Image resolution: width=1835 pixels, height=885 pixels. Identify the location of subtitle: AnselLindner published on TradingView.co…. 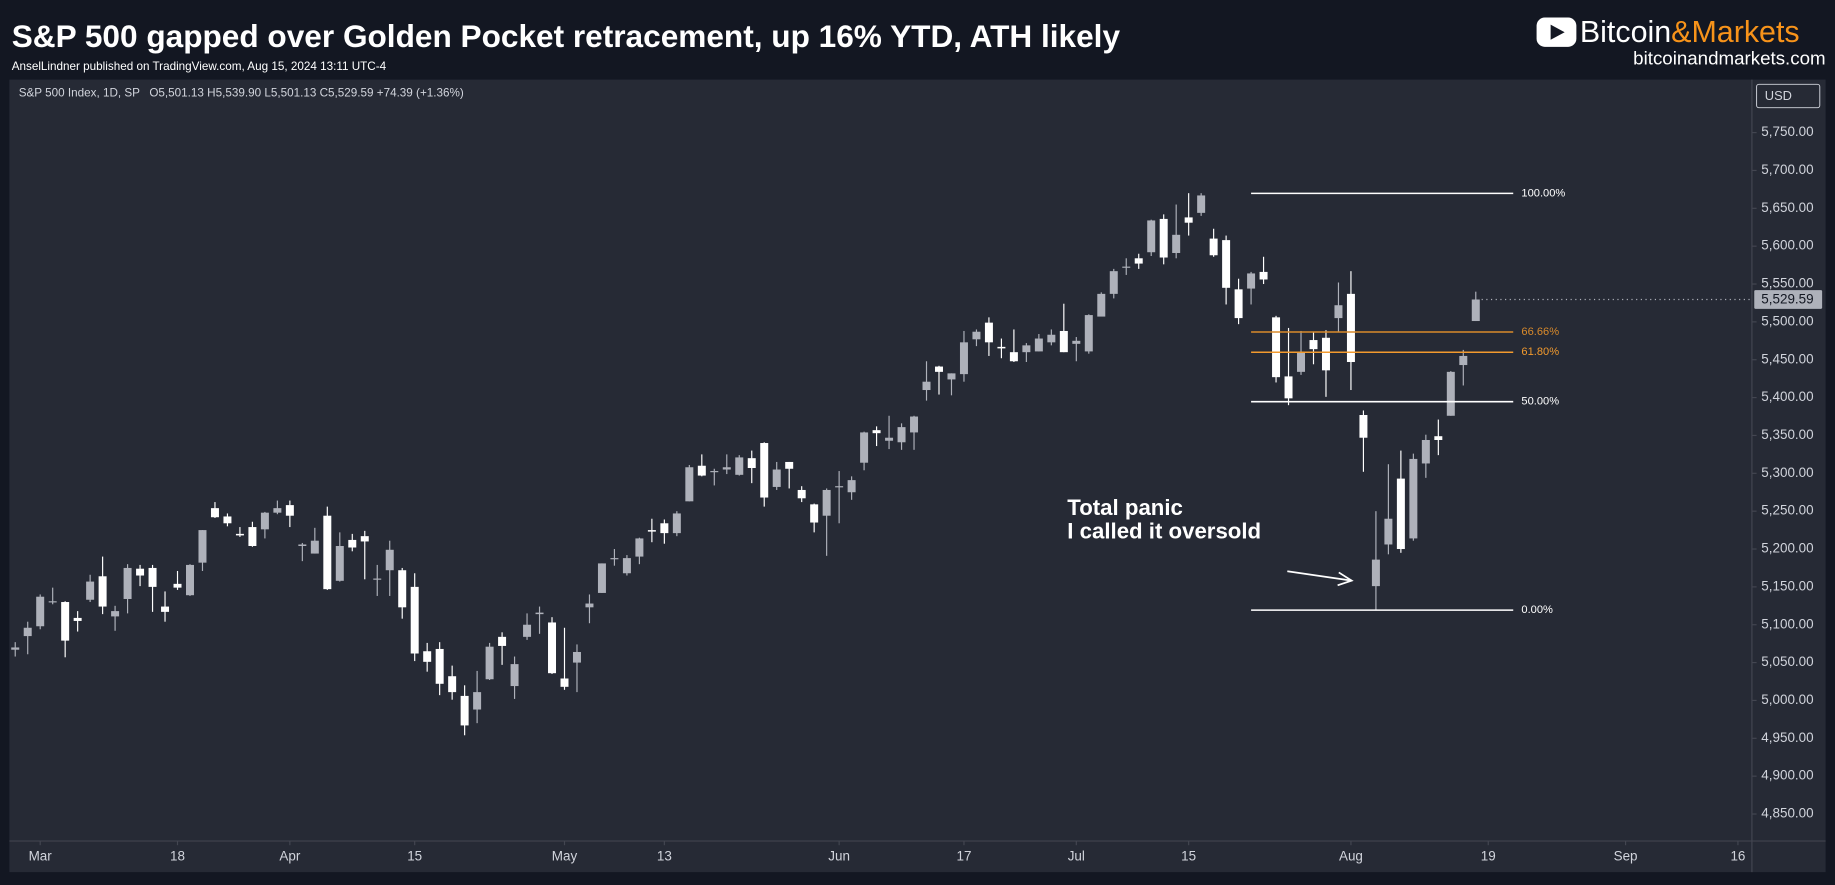
(199, 66).